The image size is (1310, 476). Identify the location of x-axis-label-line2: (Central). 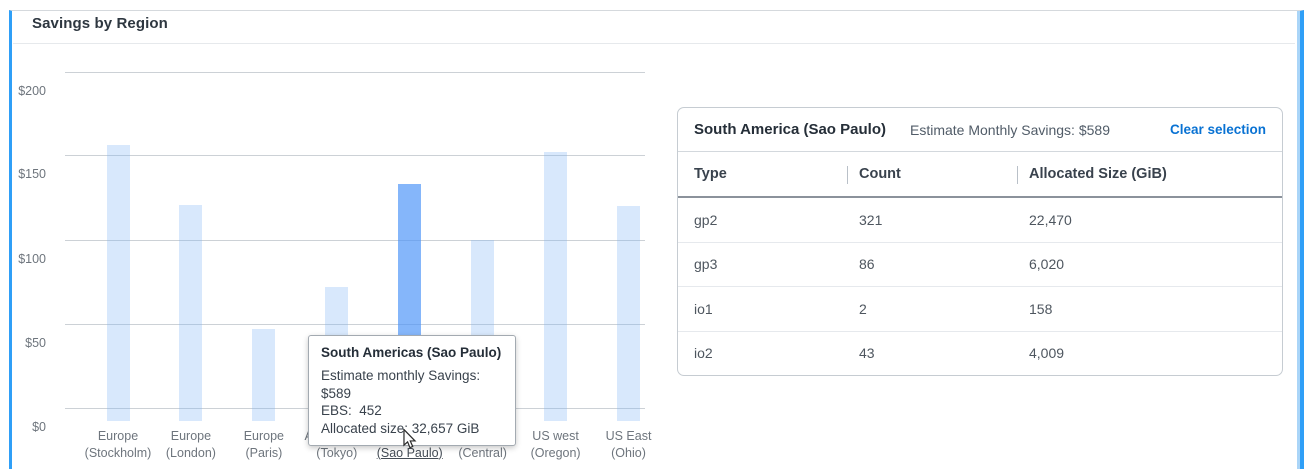
(482, 452).